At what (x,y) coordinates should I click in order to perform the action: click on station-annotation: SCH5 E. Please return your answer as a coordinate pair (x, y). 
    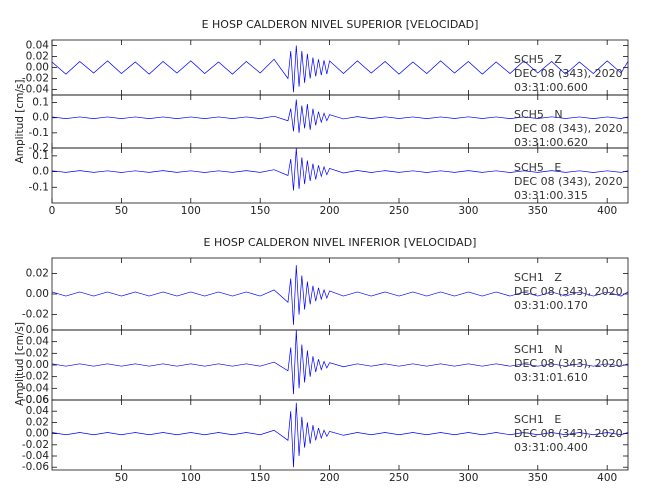
    Looking at the image, I should click on (537, 167).